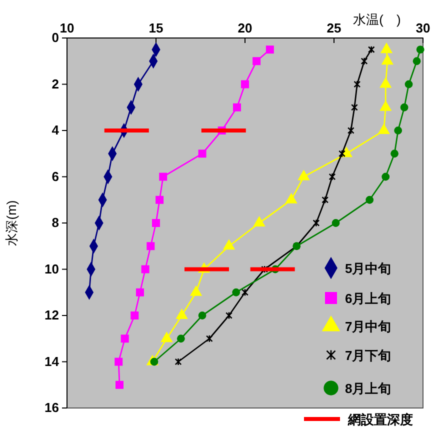 This screenshot has width=438, height=429. Describe the element at coordinates (368, 268) in the screenshot. I see `legend-label: 5月中旬` at that location.